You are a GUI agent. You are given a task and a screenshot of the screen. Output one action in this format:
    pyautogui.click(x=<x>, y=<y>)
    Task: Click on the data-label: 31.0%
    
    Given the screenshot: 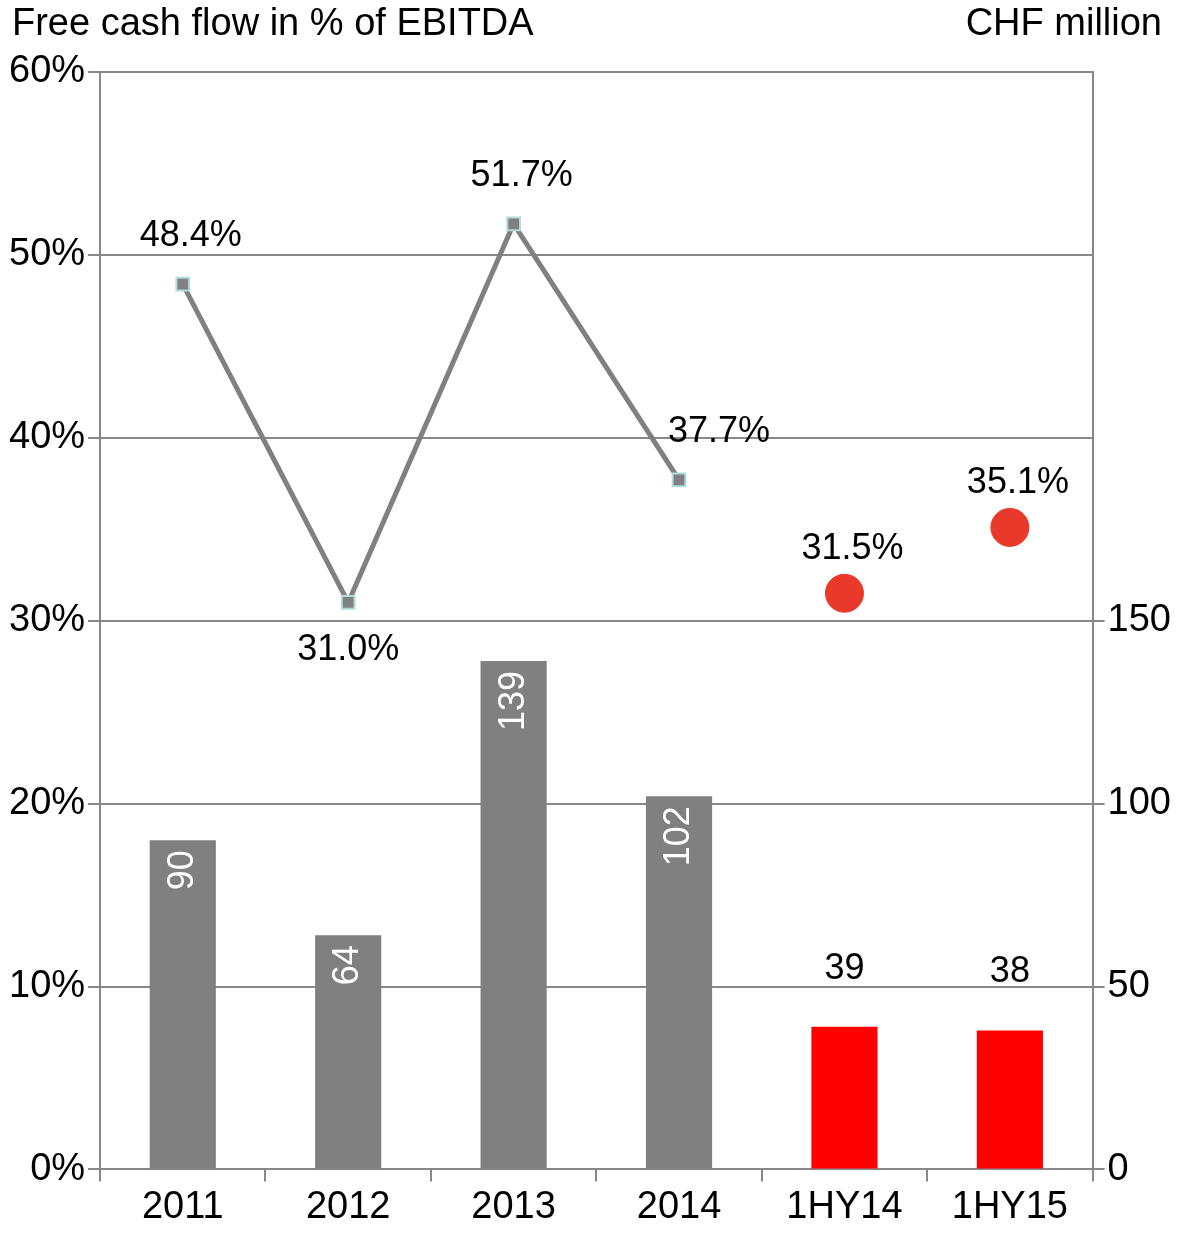 What is the action you would take?
    pyautogui.click(x=348, y=648)
    